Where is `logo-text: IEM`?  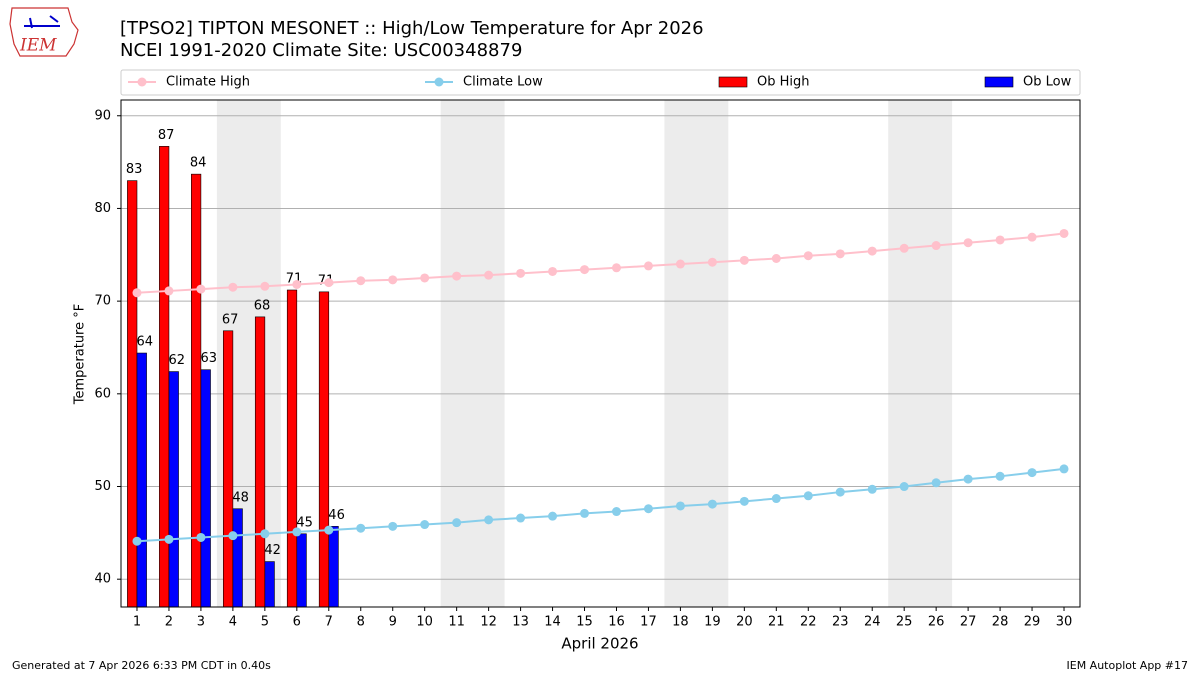
logo-text: IEM is located at coordinates (38, 46).